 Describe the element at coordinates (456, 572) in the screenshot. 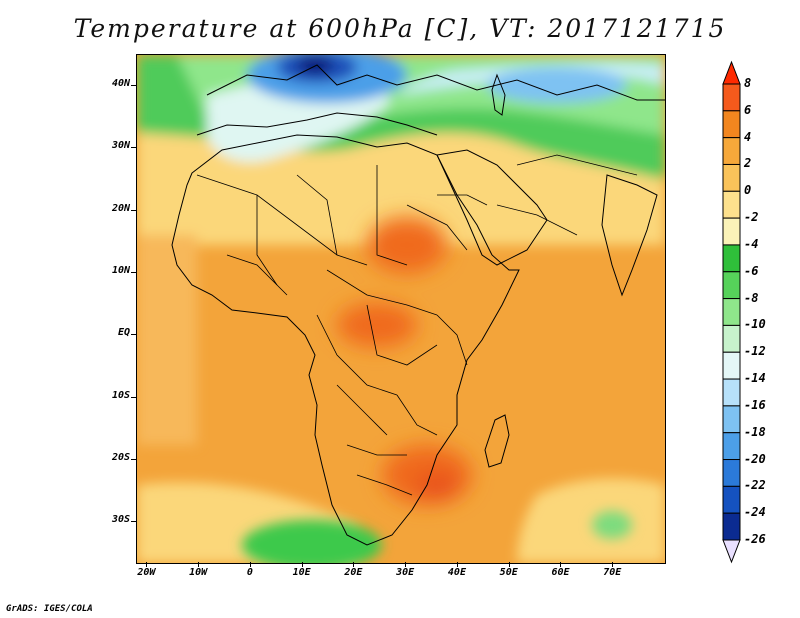

I see `lon-tick-label: 40E` at that location.